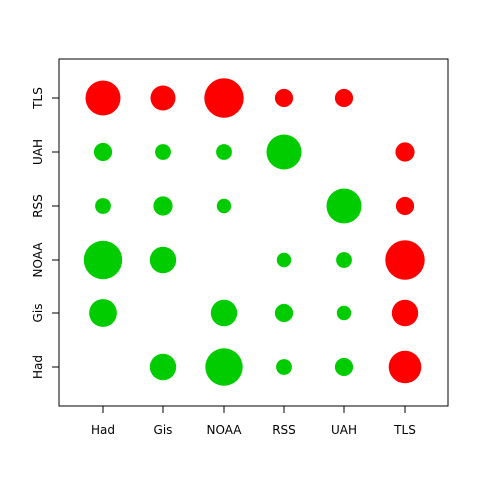  I want to click on bubble-had-uah, so click(103, 152).